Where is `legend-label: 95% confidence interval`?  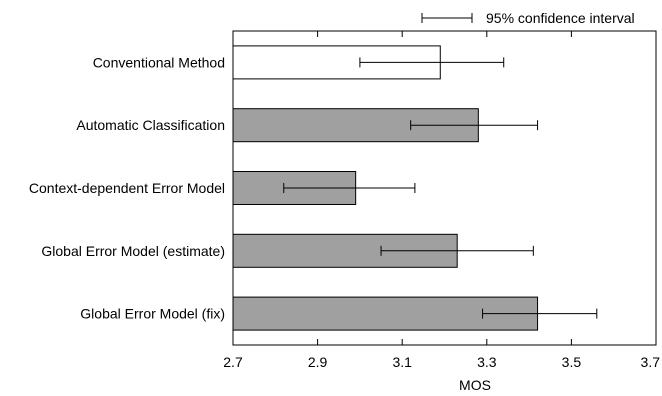
legend-label: 95% confidence interval is located at coordinates (560, 18).